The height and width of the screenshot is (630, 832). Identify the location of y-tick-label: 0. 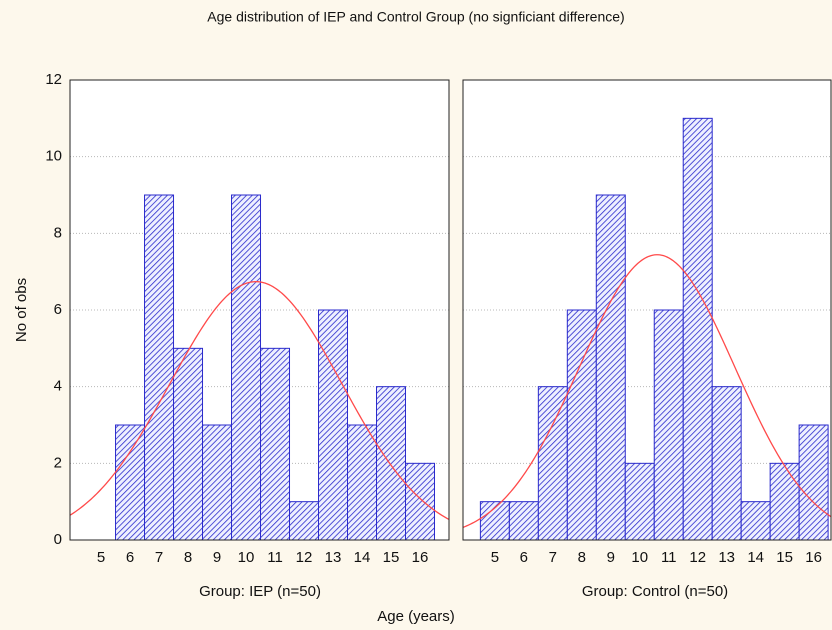
(58, 539).